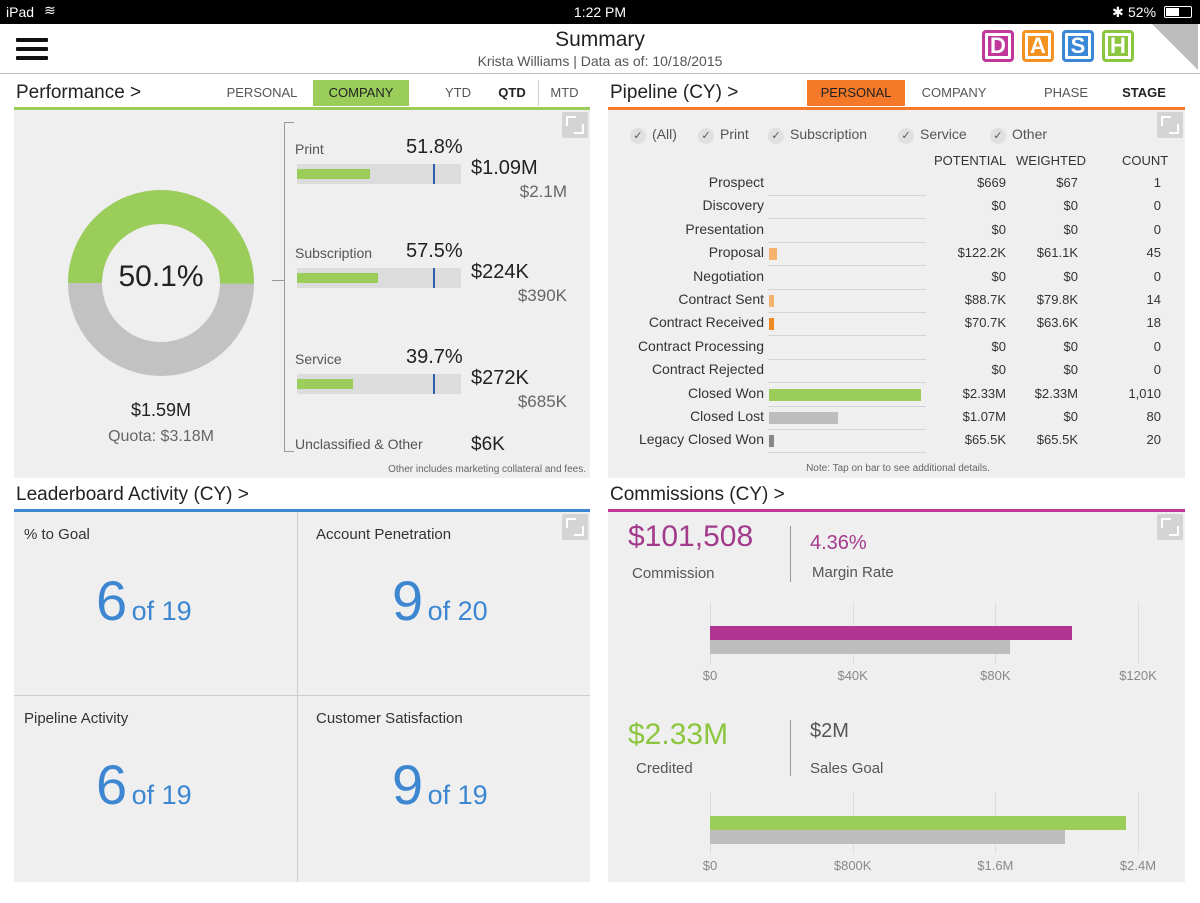 This screenshot has width=1200, height=903. I want to click on axis-tick: $1.6M, so click(995, 865).